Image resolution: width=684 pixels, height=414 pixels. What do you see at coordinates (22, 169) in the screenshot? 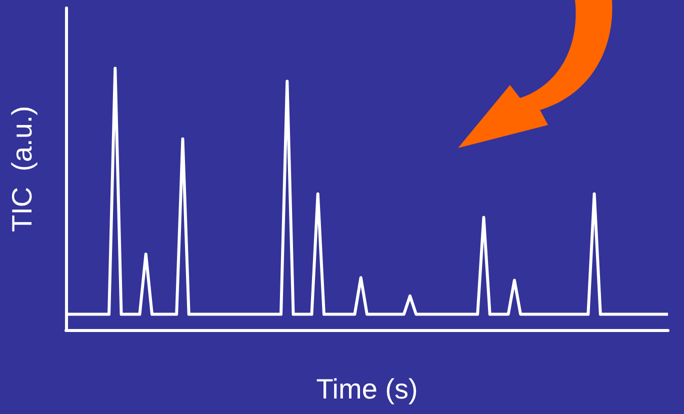
I see `y-axis-title: TIC (a.u.)` at bounding box center [22, 169].